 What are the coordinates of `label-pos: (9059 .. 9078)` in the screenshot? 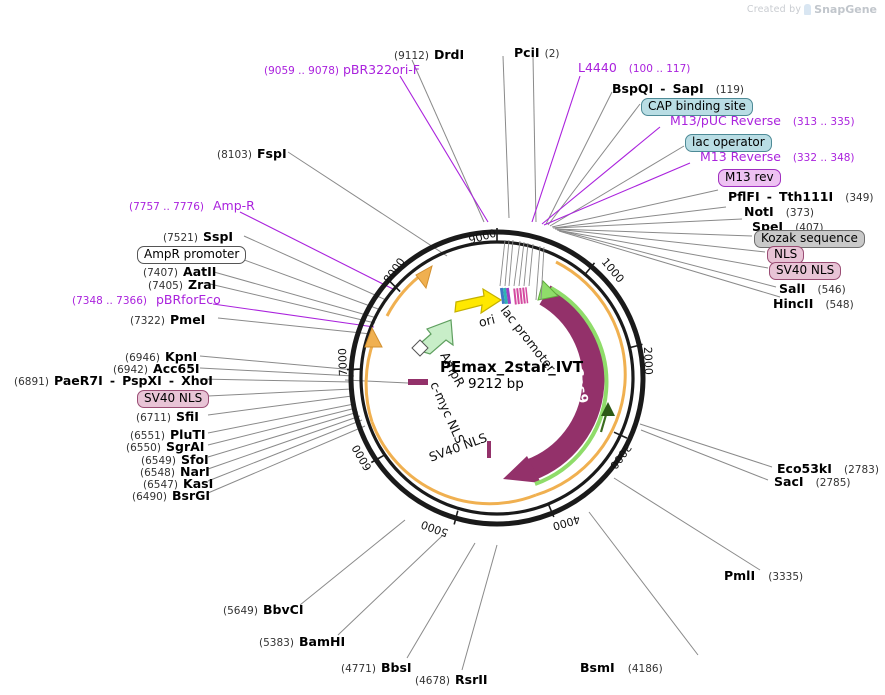 It's located at (301, 71).